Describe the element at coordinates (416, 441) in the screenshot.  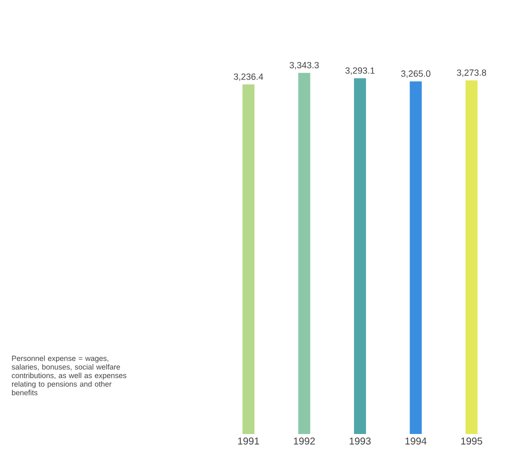
I see `x-tick-label: 1994` at that location.